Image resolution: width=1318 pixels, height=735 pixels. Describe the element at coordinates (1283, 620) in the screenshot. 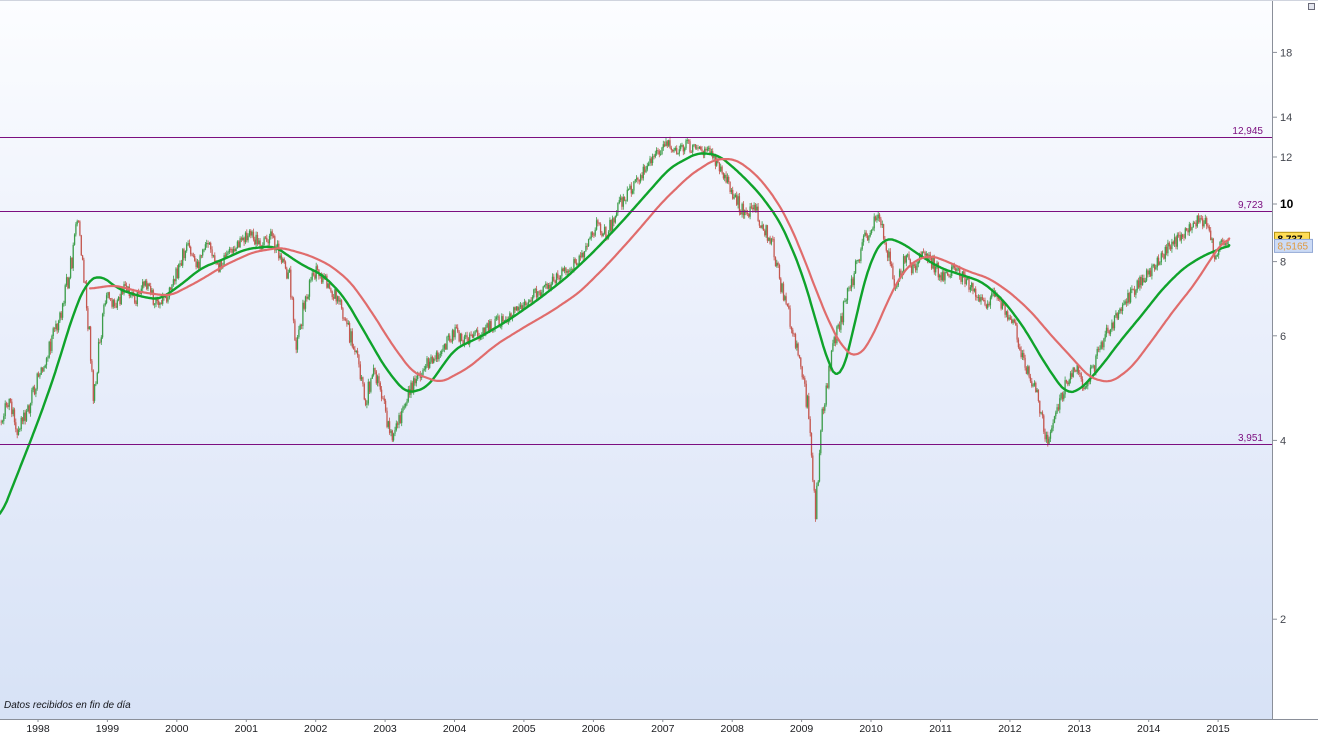

I see `price-tick-label: 2` at that location.